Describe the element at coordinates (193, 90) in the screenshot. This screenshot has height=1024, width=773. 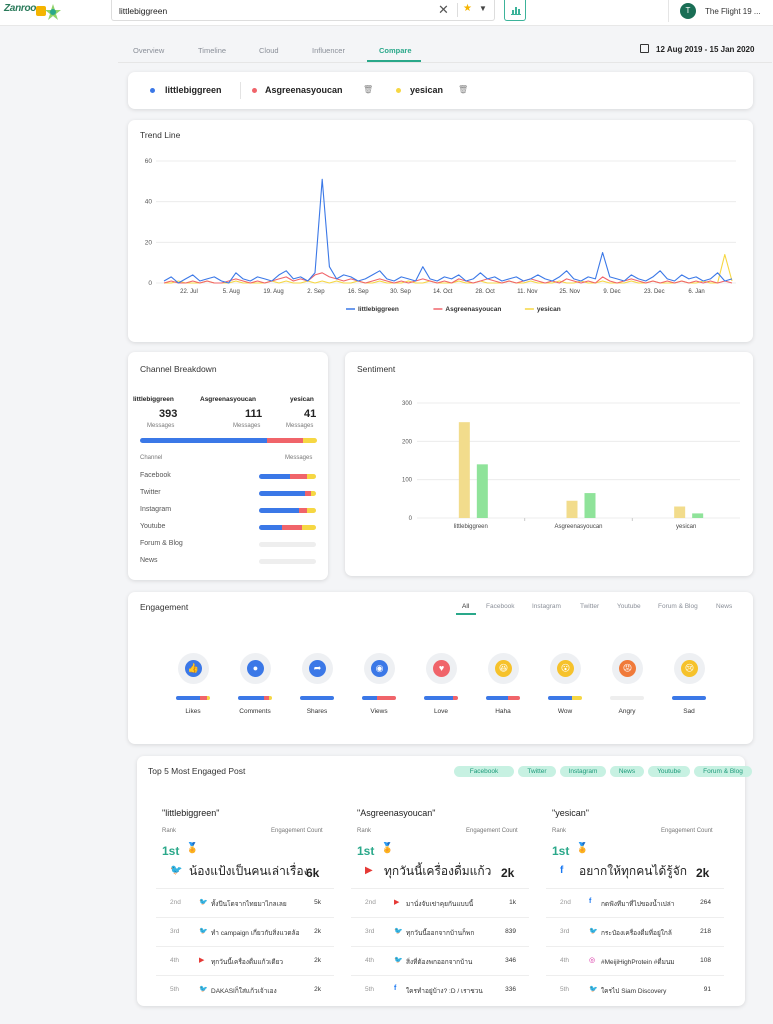
I see `entity-name: littlebiggreen` at that location.